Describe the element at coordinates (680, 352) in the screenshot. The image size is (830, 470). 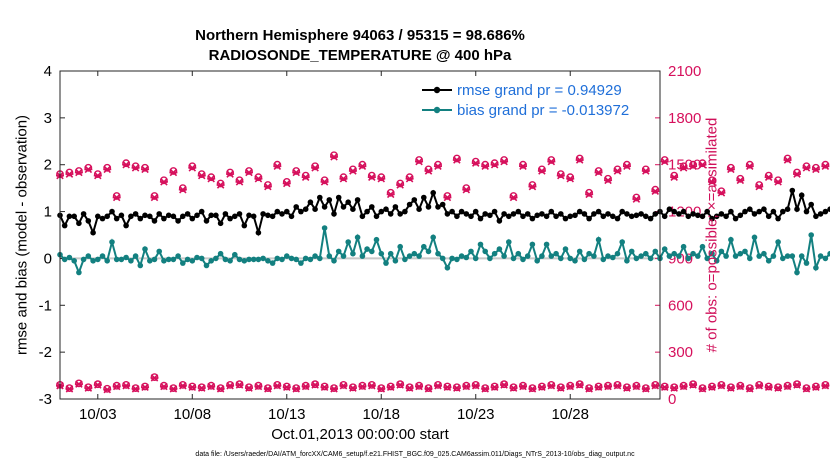
I see `y-right-tick-label: 300` at that location.